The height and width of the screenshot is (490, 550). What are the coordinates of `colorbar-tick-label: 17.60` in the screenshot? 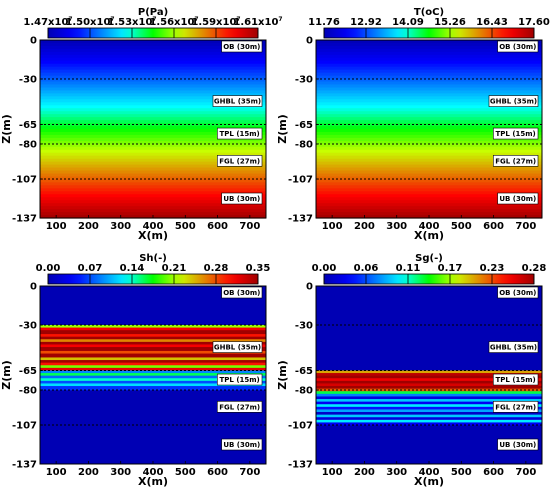 It's located at (534, 22).